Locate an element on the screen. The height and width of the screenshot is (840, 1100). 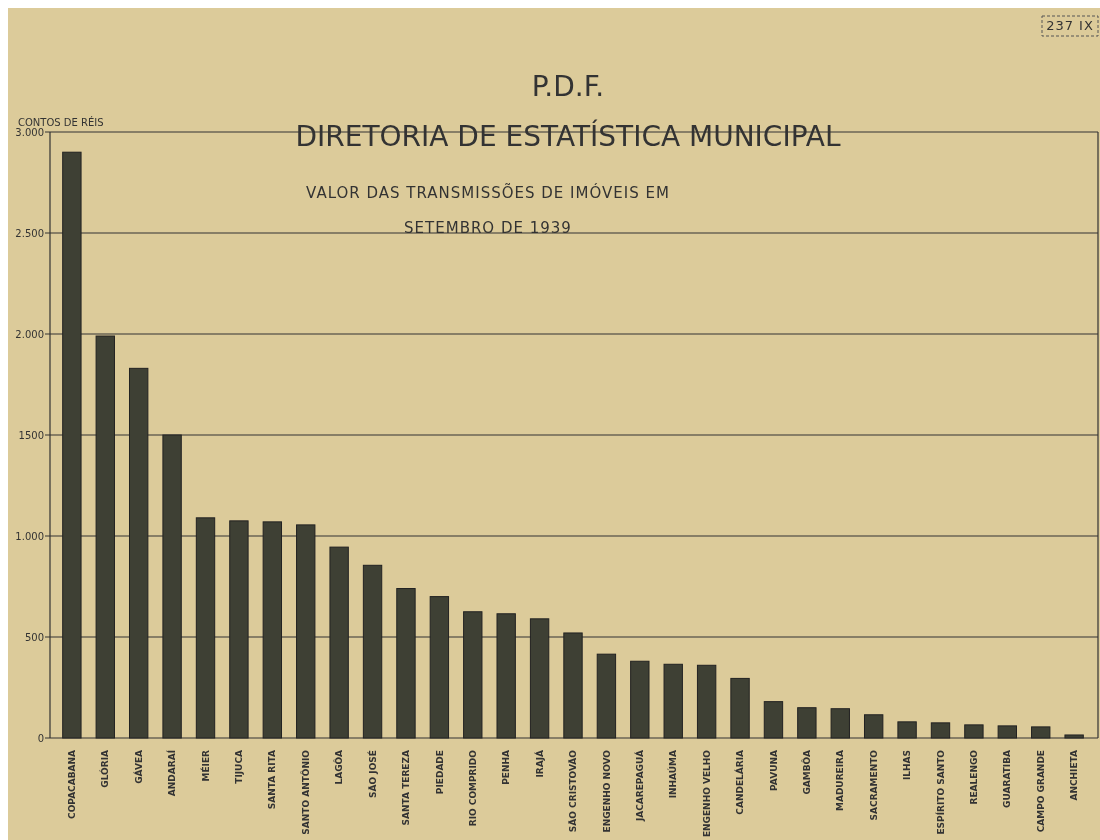
x-tick-label: GUARATIBA is located at coordinates (1007, 778).